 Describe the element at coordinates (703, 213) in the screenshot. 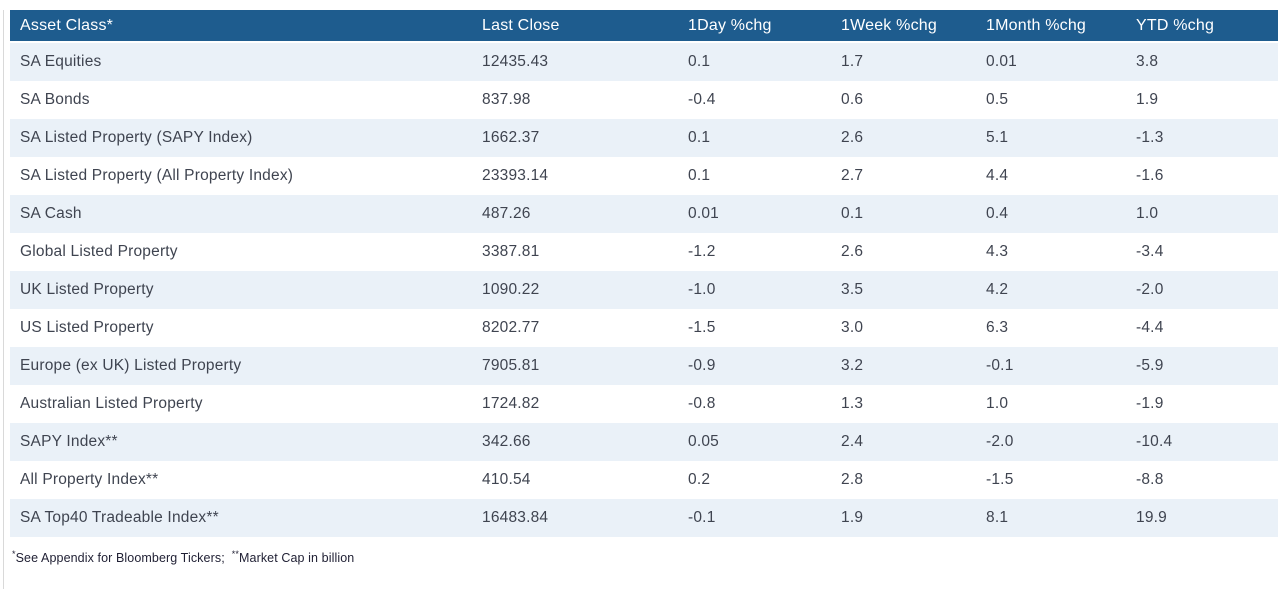

I see `cell-1day-chg: 0.01` at that location.